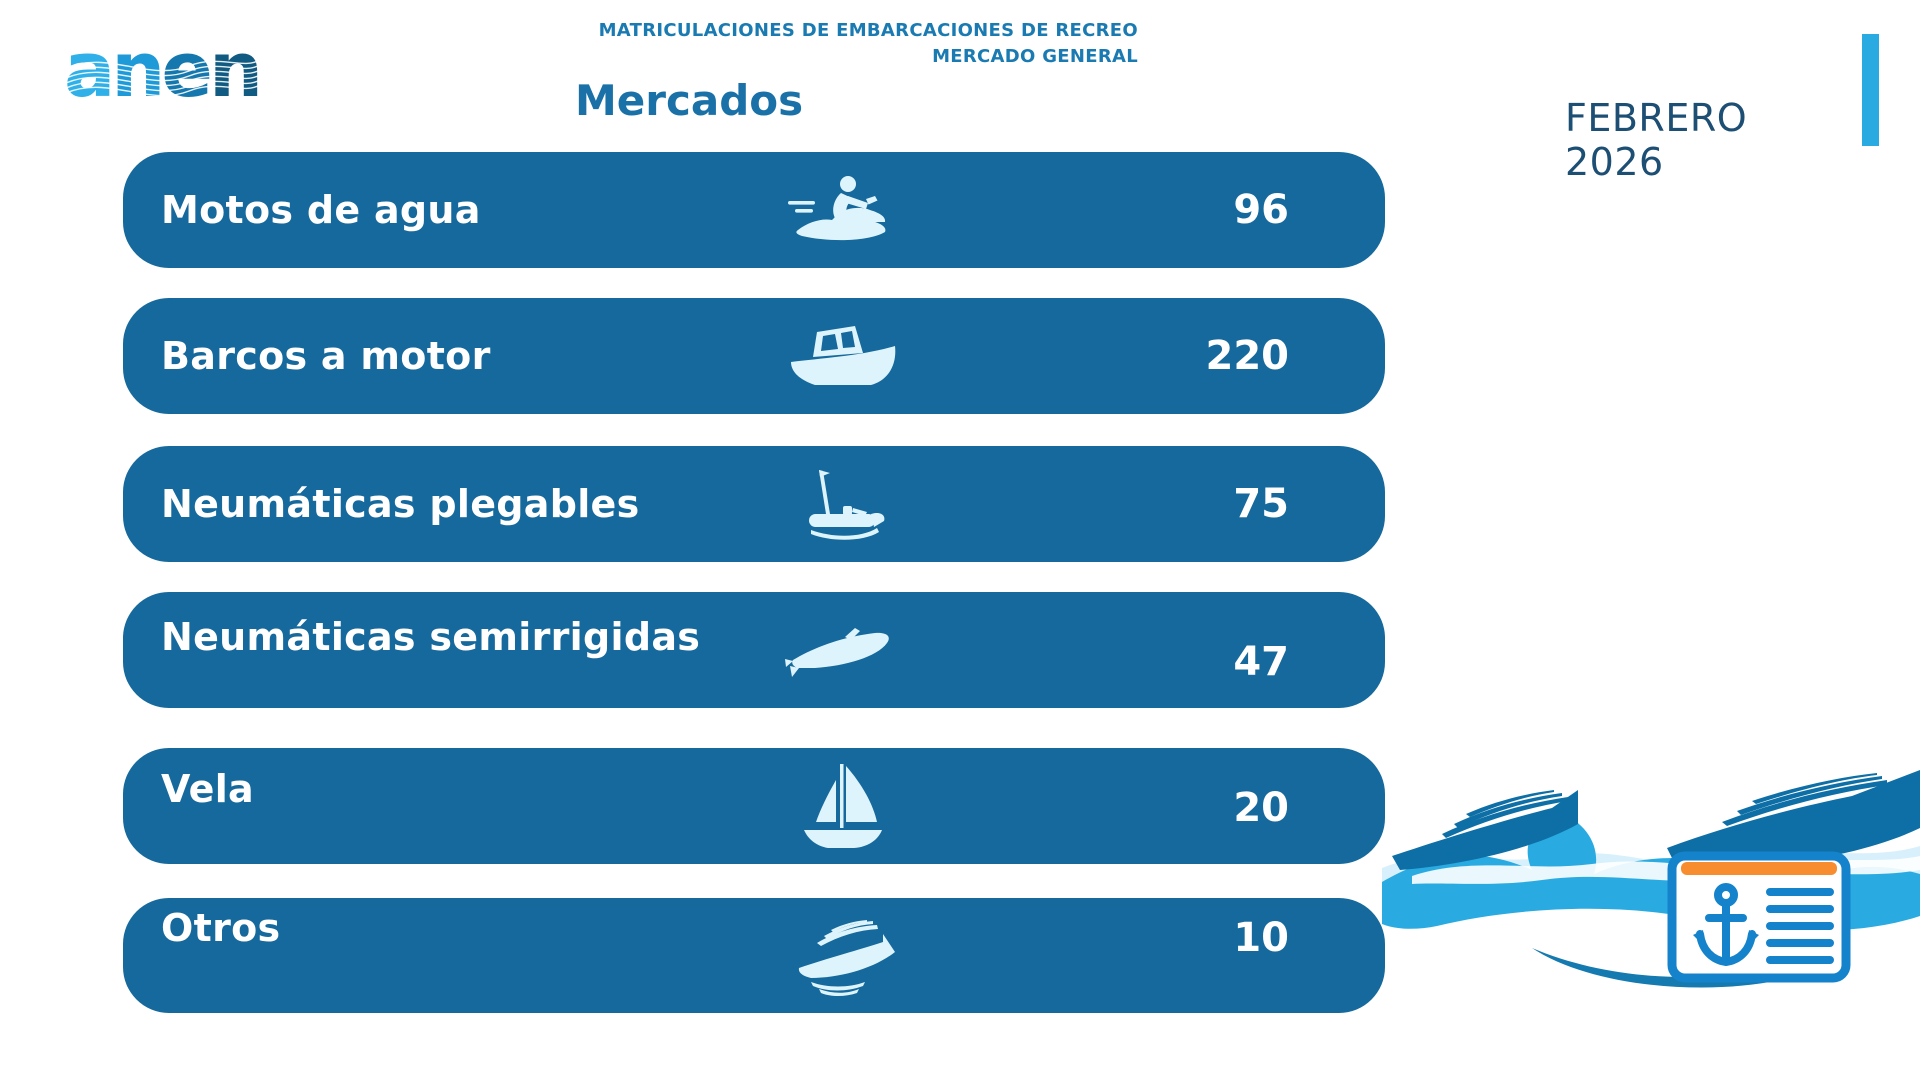 The width and height of the screenshot is (1920, 1080). What do you see at coordinates (1656, 140) in the screenshot?
I see `period-label: FEBRERO 2026` at bounding box center [1656, 140].